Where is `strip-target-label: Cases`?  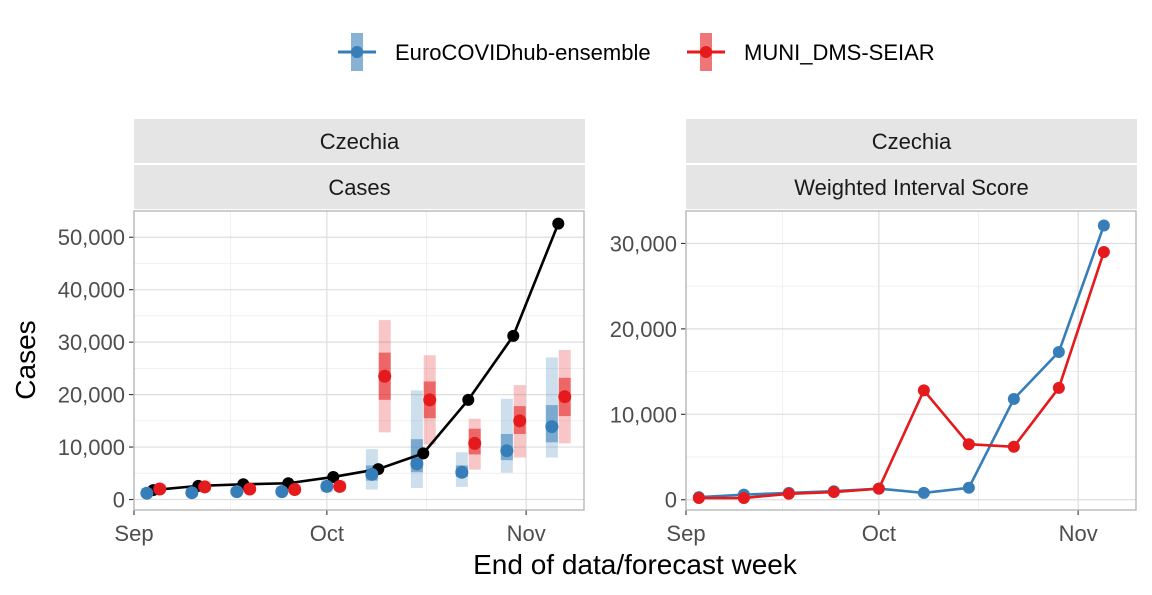 strip-target-label: Cases is located at coordinates (359, 187).